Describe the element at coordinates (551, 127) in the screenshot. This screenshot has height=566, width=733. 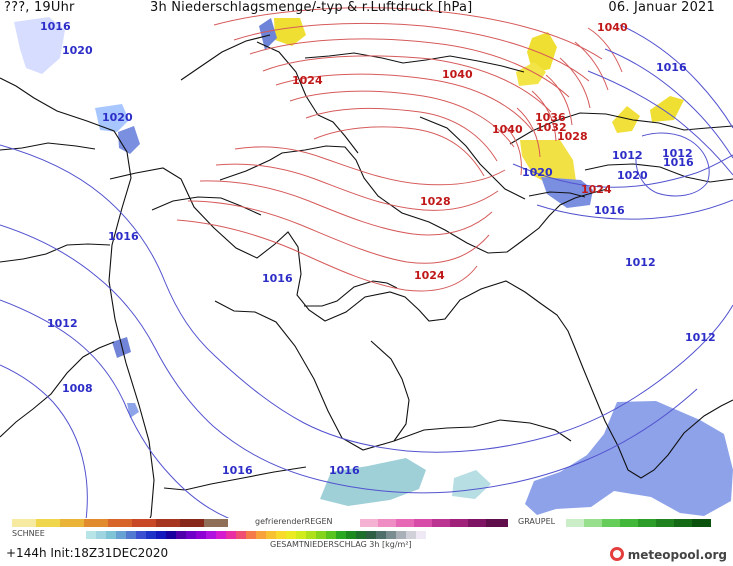
I see `pressure-label-1032: 1032` at that location.